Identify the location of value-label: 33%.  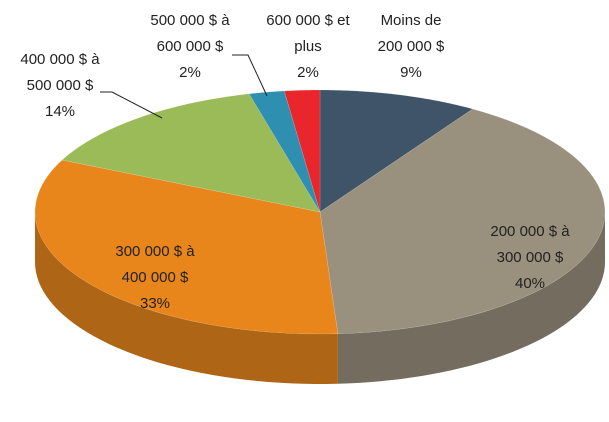
(155, 303).